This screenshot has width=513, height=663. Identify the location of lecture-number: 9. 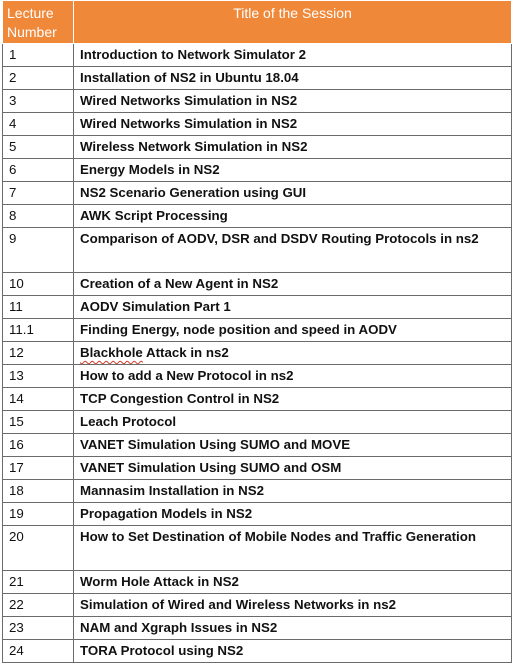
(38, 250).